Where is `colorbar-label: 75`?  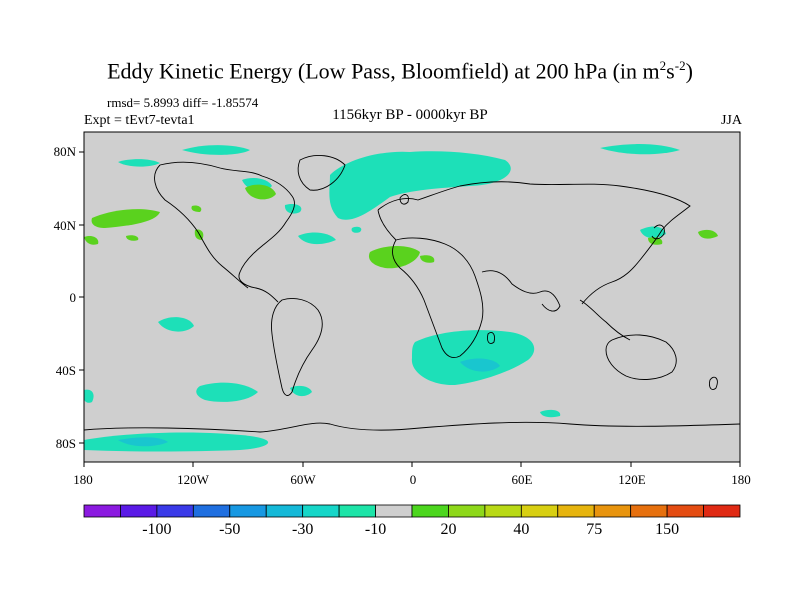 colorbar-label: 75 is located at coordinates (594, 529).